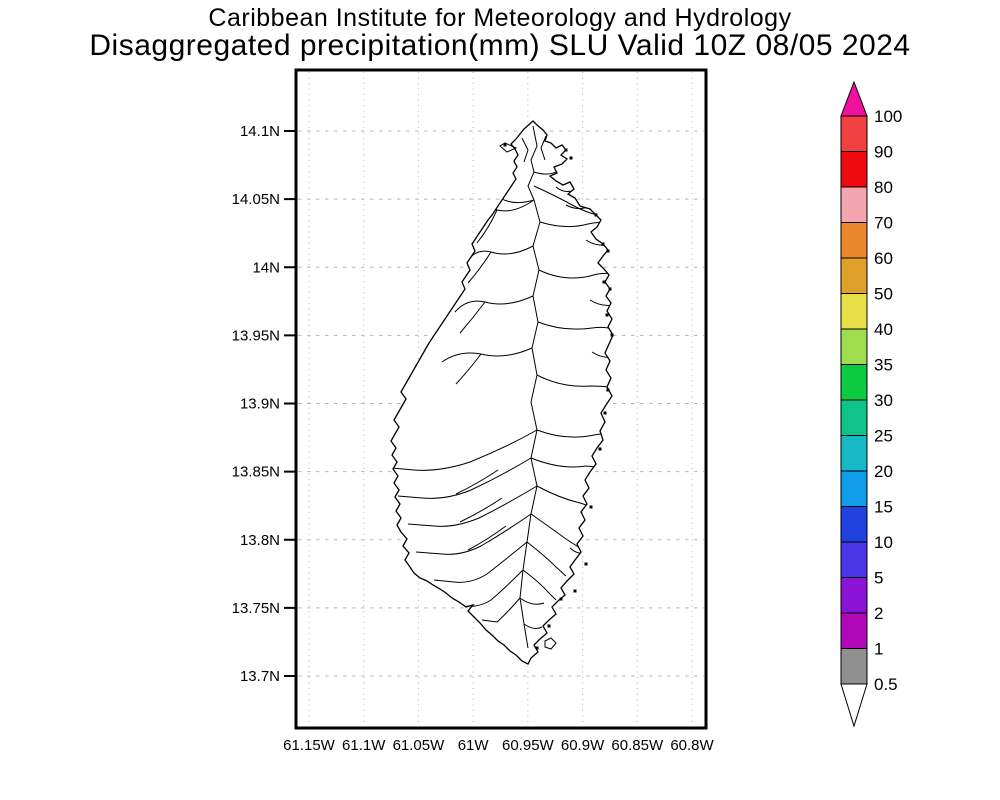  Describe the element at coordinates (260, 540) in the screenshot. I see `y-axis-tick-label: 13.8N` at that location.